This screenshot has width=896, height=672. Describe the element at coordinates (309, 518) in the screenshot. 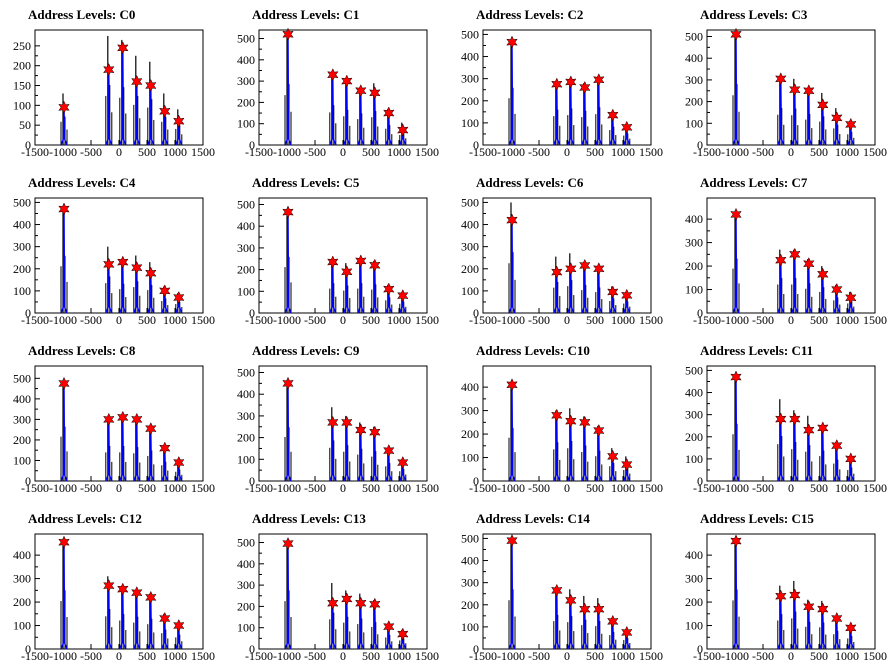

I see `chart-title: Address Levels: C13` at that location.